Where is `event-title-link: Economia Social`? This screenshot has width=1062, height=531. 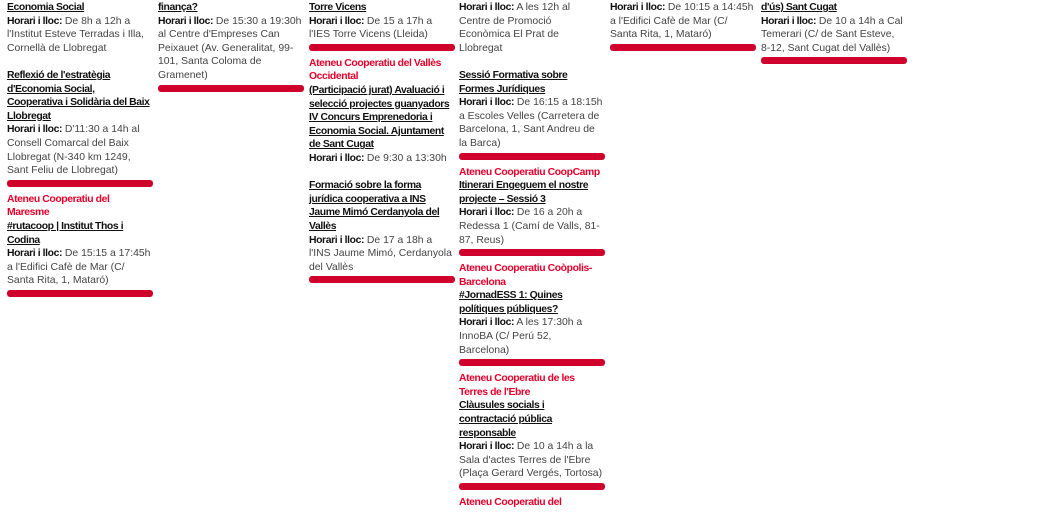
event-title-link: Economia Social is located at coordinates (46, 7).